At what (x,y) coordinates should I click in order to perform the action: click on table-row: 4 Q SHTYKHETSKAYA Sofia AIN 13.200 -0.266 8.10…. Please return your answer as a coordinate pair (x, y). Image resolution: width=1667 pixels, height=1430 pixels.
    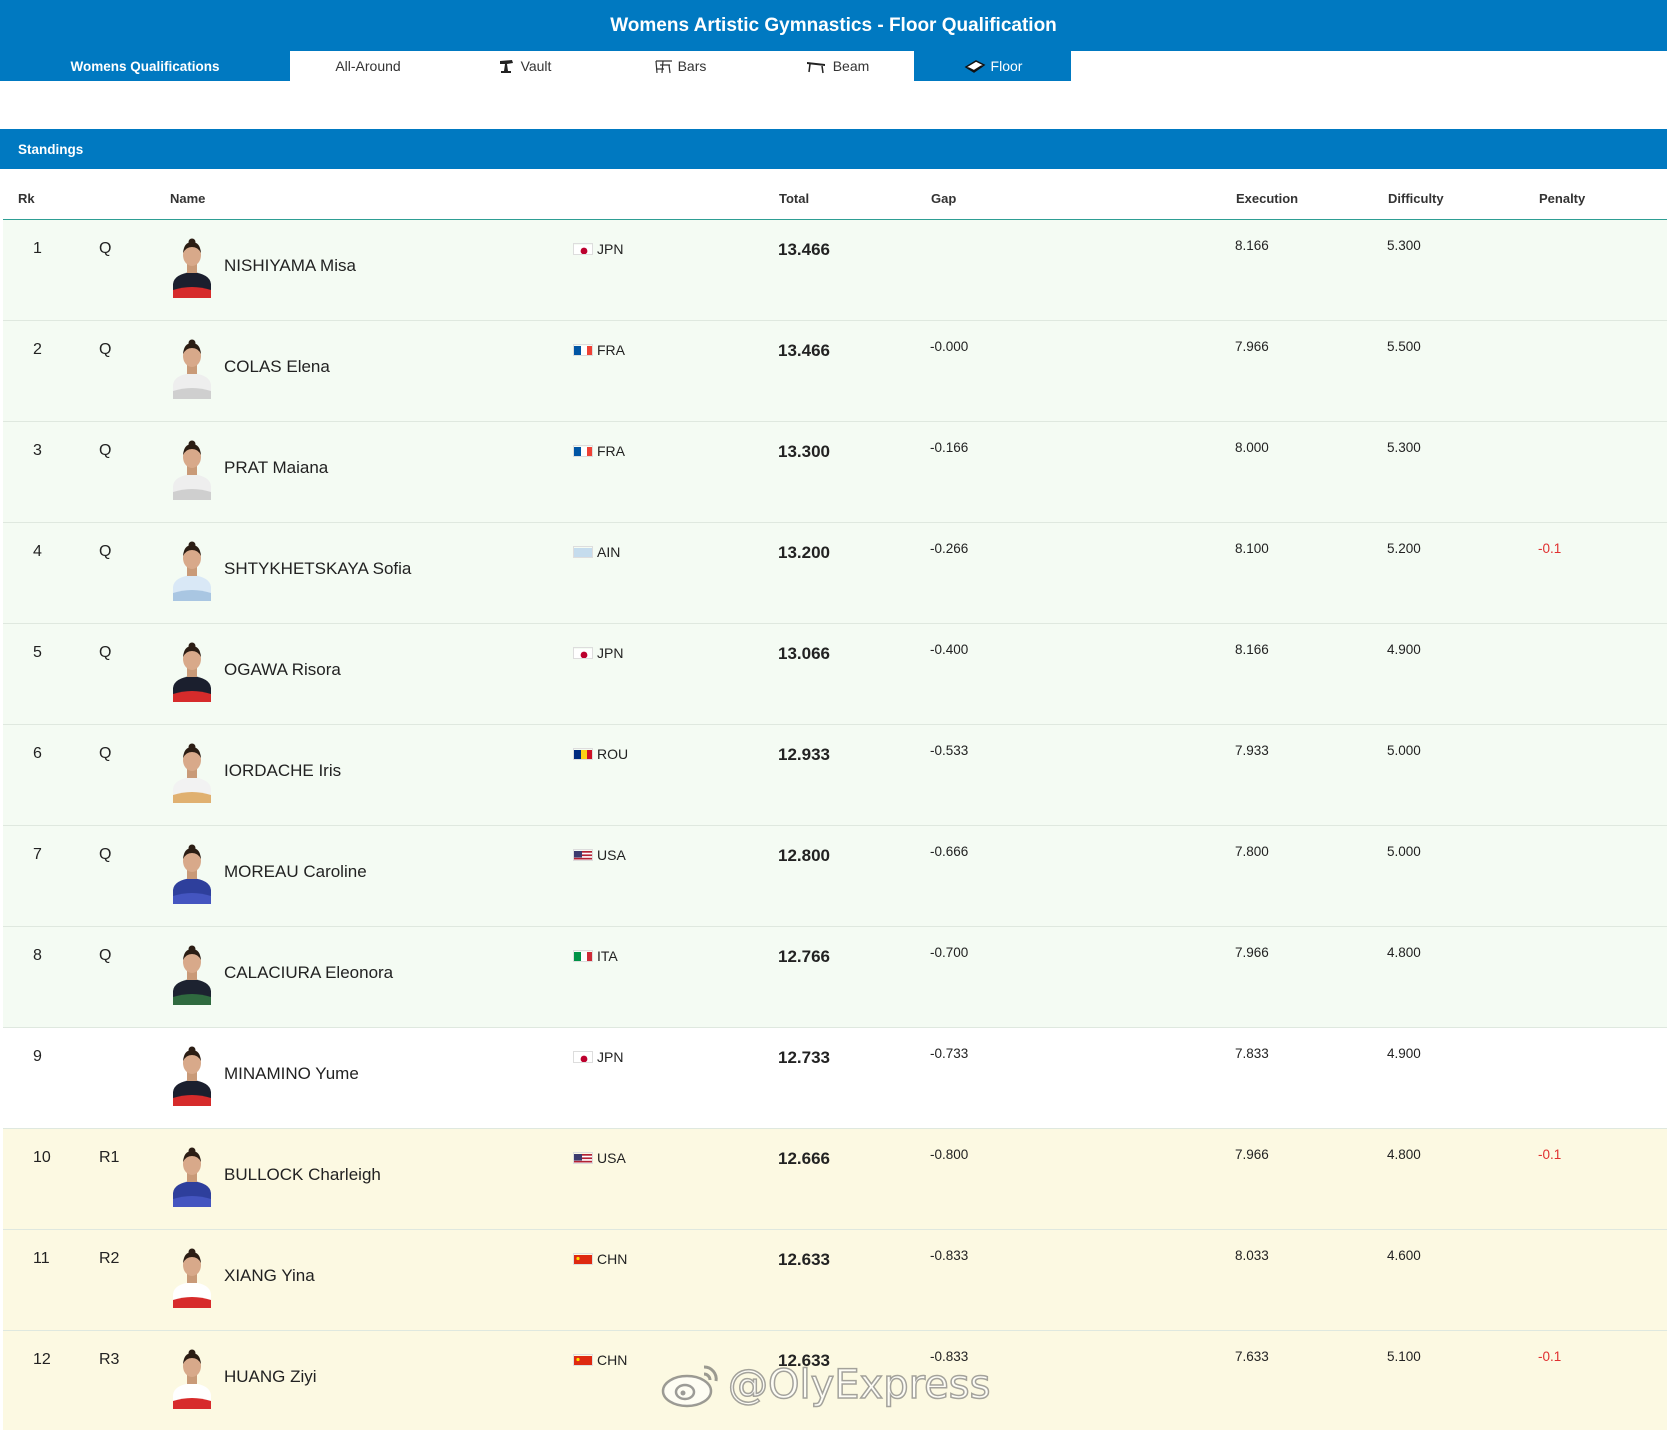
    Looking at the image, I should click on (835, 573).